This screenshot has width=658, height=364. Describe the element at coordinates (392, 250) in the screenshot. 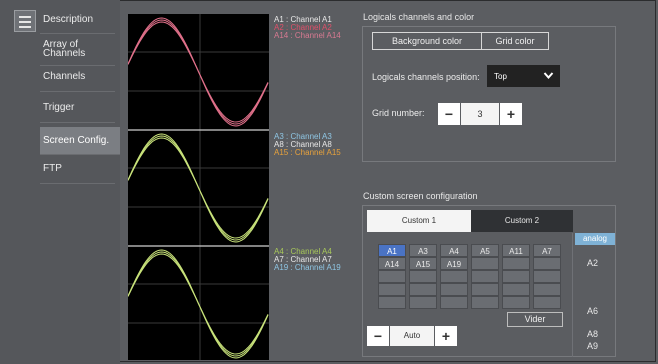

I see `layout-grid-cell: A1` at that location.